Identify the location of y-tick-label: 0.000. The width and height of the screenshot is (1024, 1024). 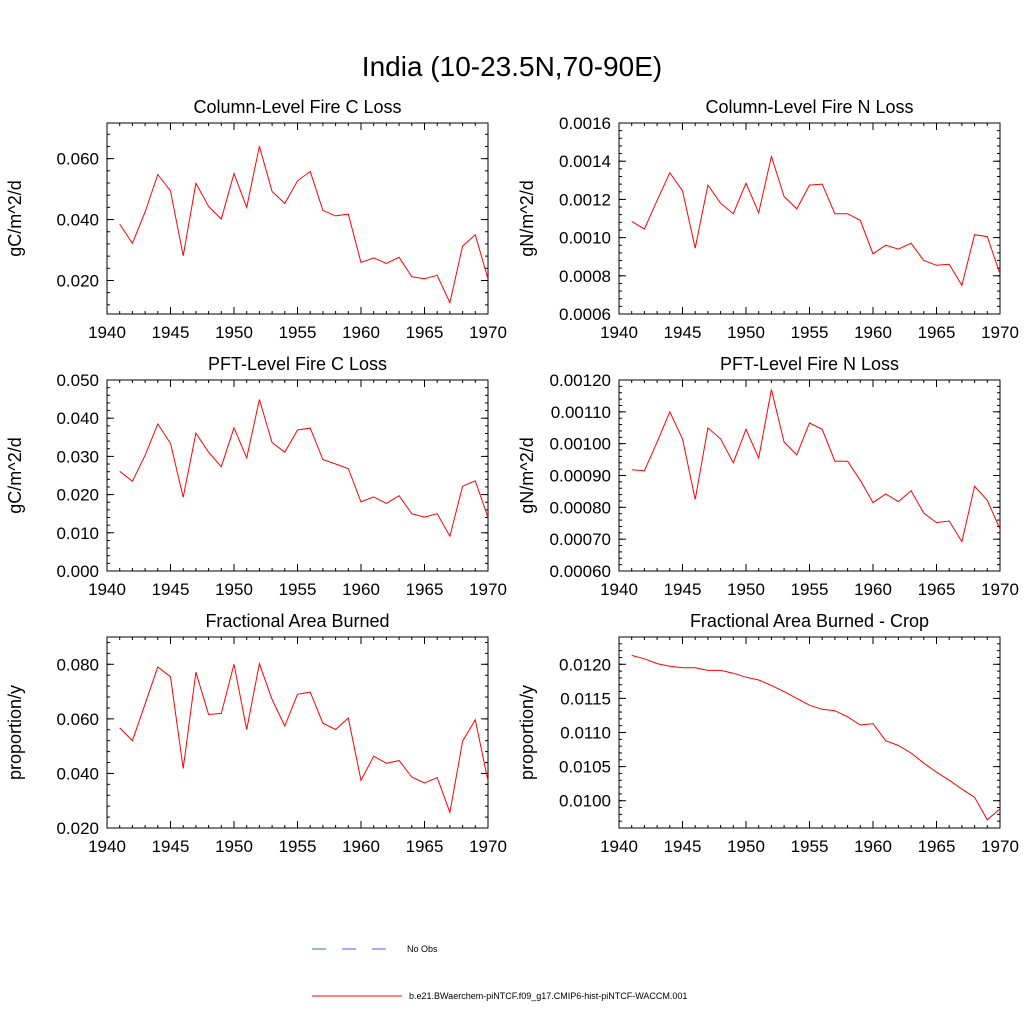
(77, 571).